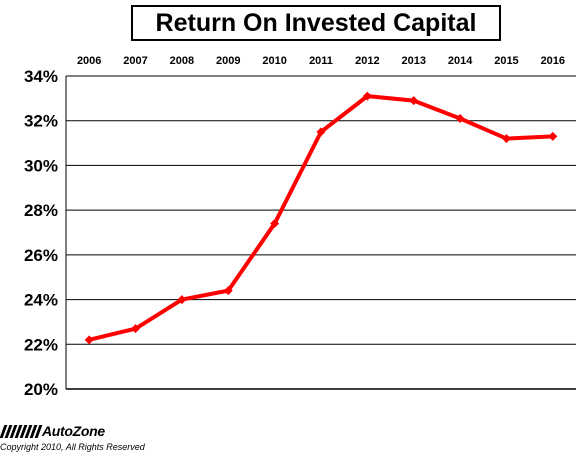 The height and width of the screenshot is (456, 580). Describe the element at coordinates (41, 344) in the screenshot. I see `y-tick-label: 22%` at that location.